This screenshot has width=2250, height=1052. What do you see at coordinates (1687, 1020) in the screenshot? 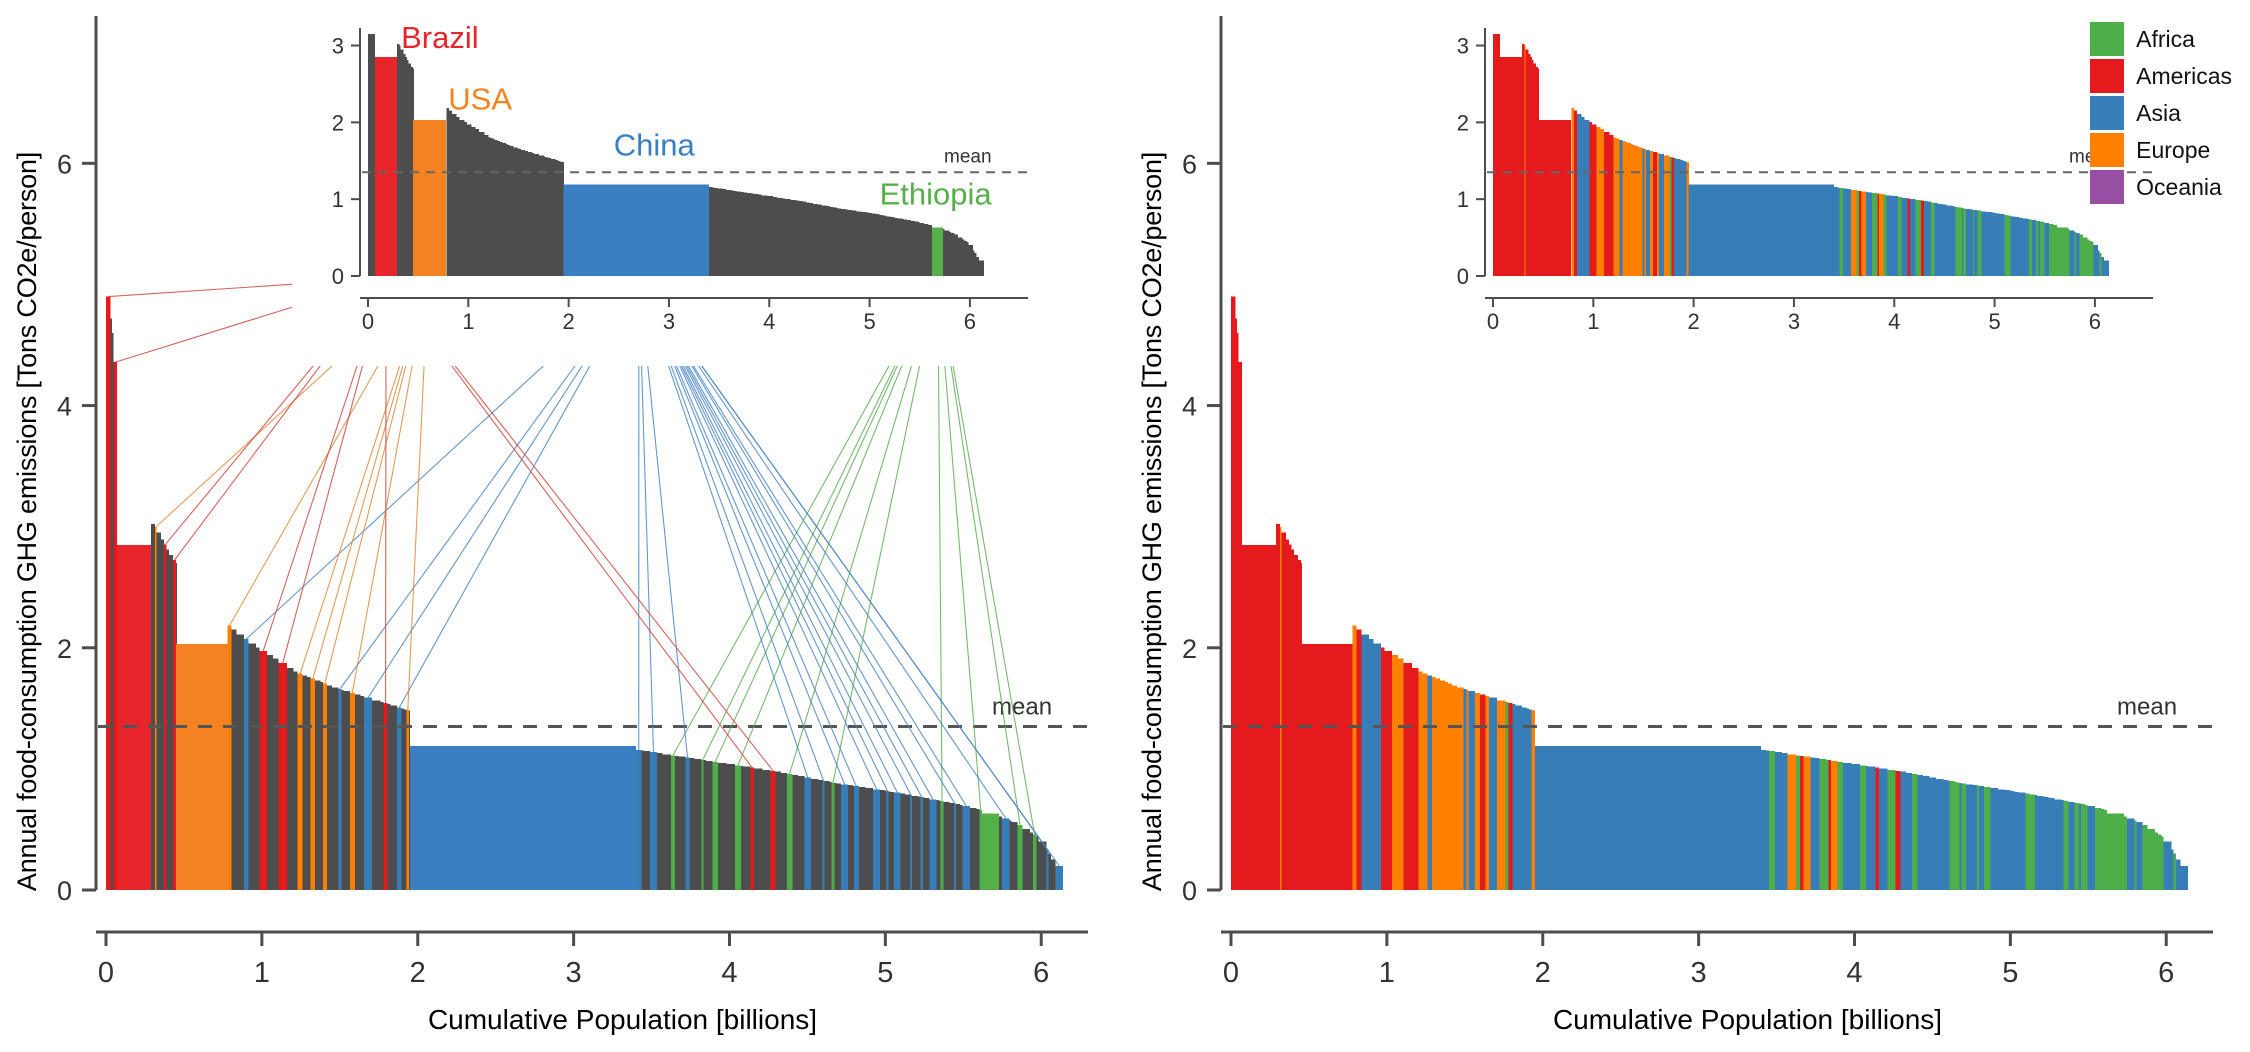
I see `x-axis-label-right: Cumulative Population [billions]` at bounding box center [1687, 1020].